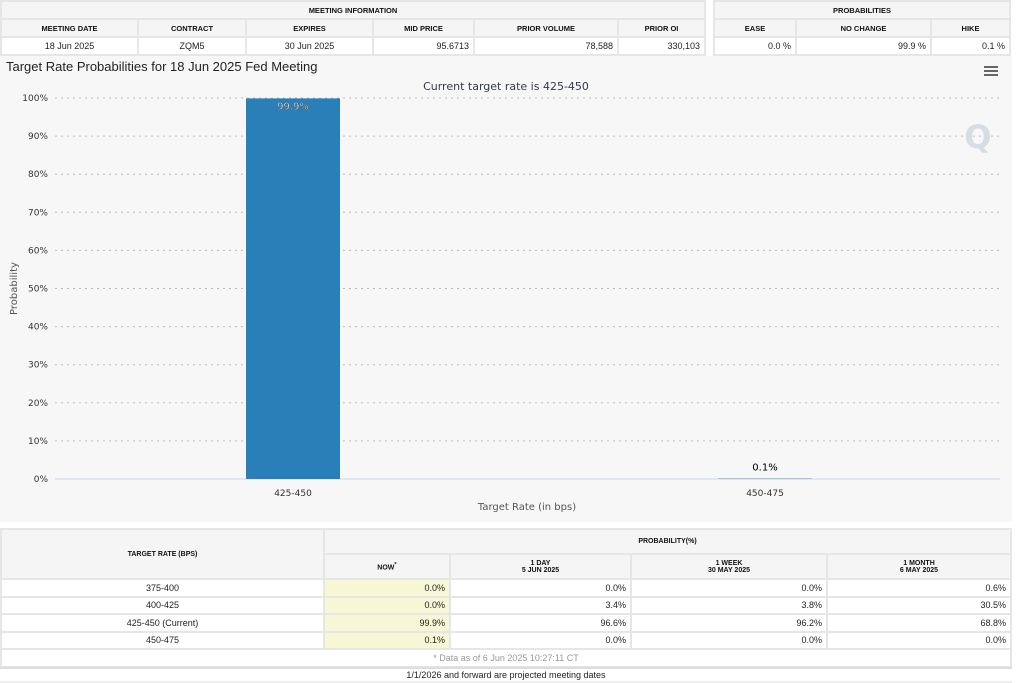  What do you see at coordinates (862, 10) in the screenshot?
I see `probabilities-title: PROBABILITIES` at bounding box center [862, 10].